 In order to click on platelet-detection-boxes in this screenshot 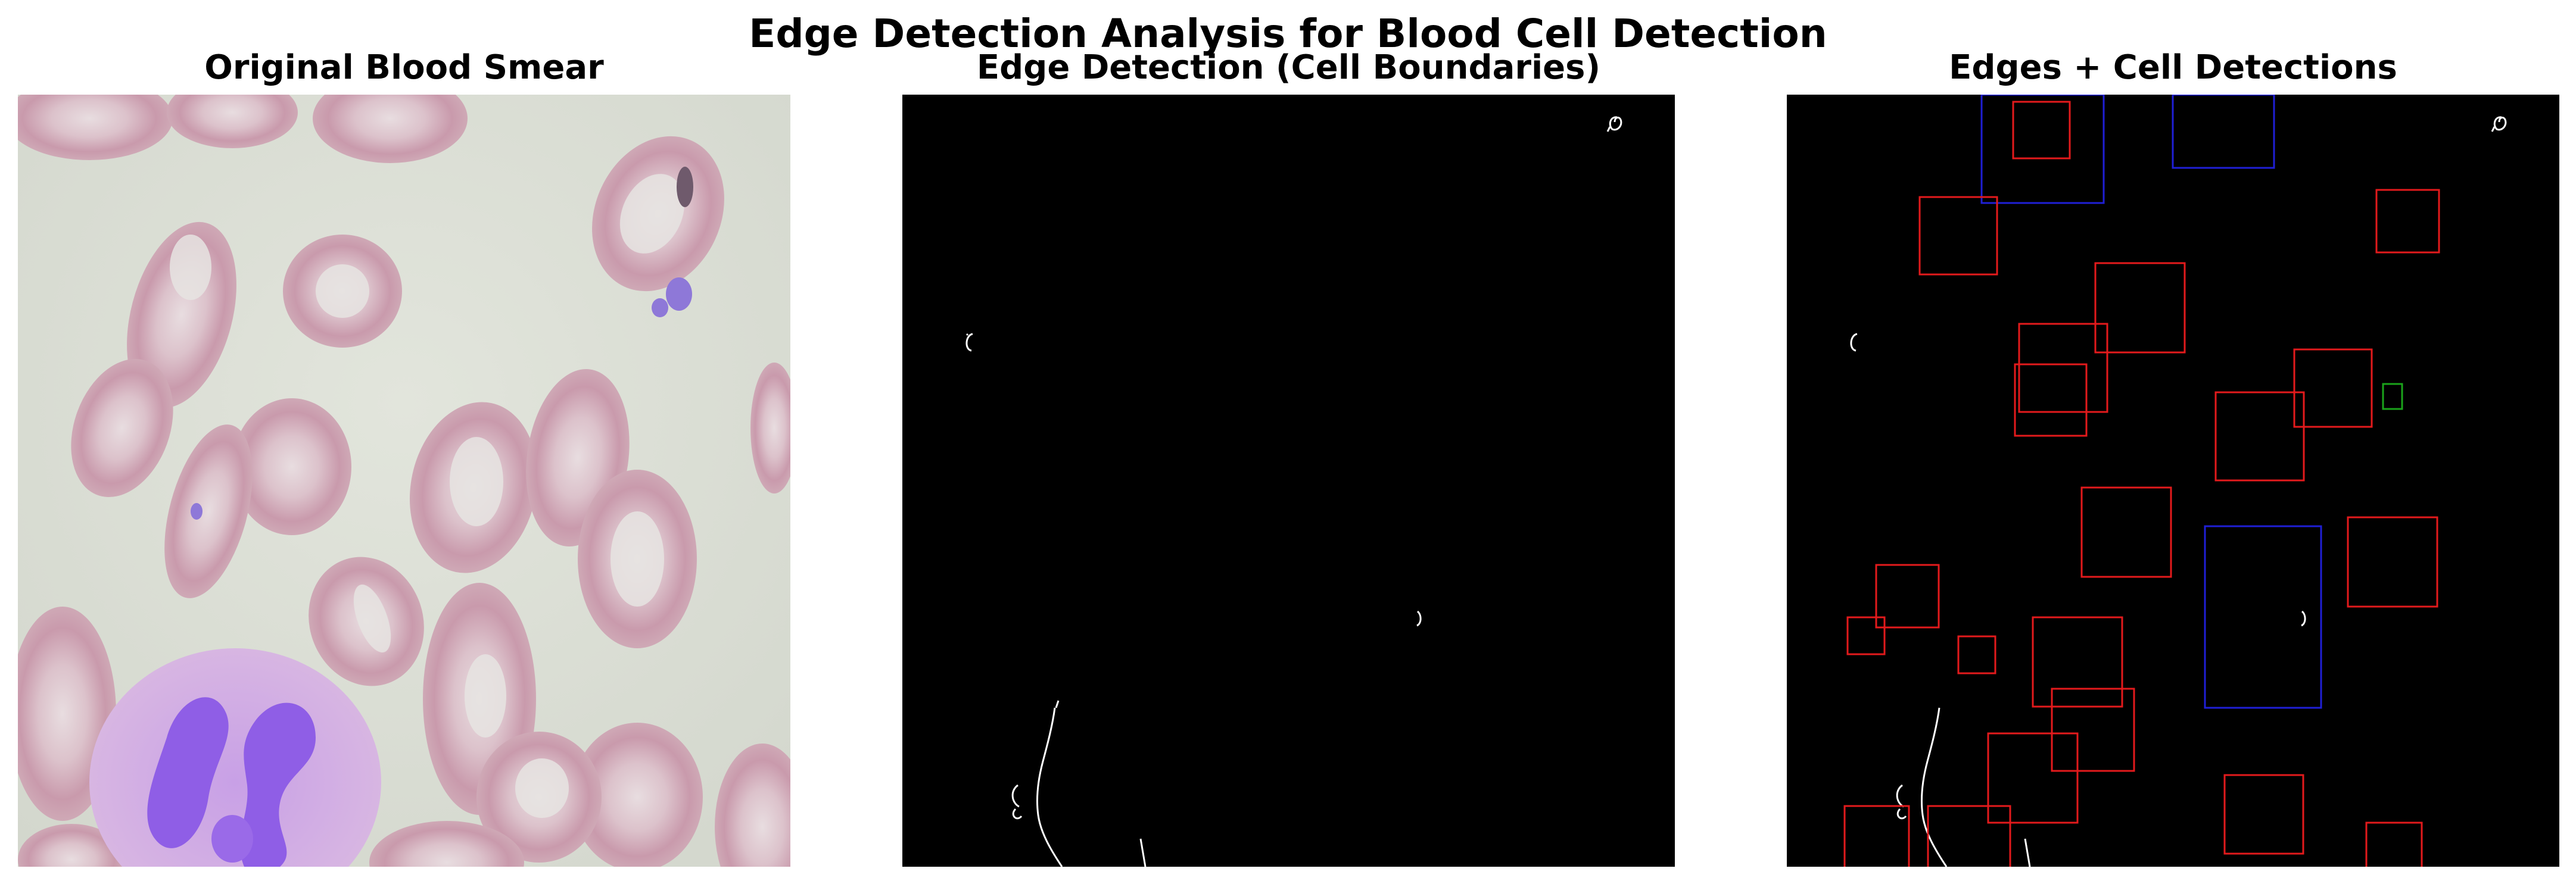, I will do `click(2392, 397)`.